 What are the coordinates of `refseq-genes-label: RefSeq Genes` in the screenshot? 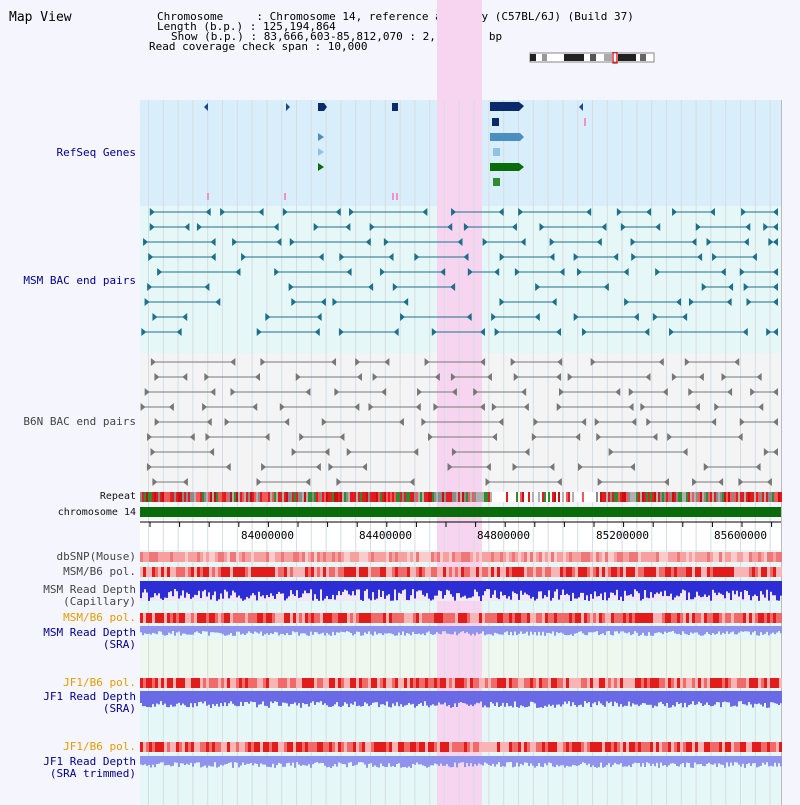 It's located at (96, 152).